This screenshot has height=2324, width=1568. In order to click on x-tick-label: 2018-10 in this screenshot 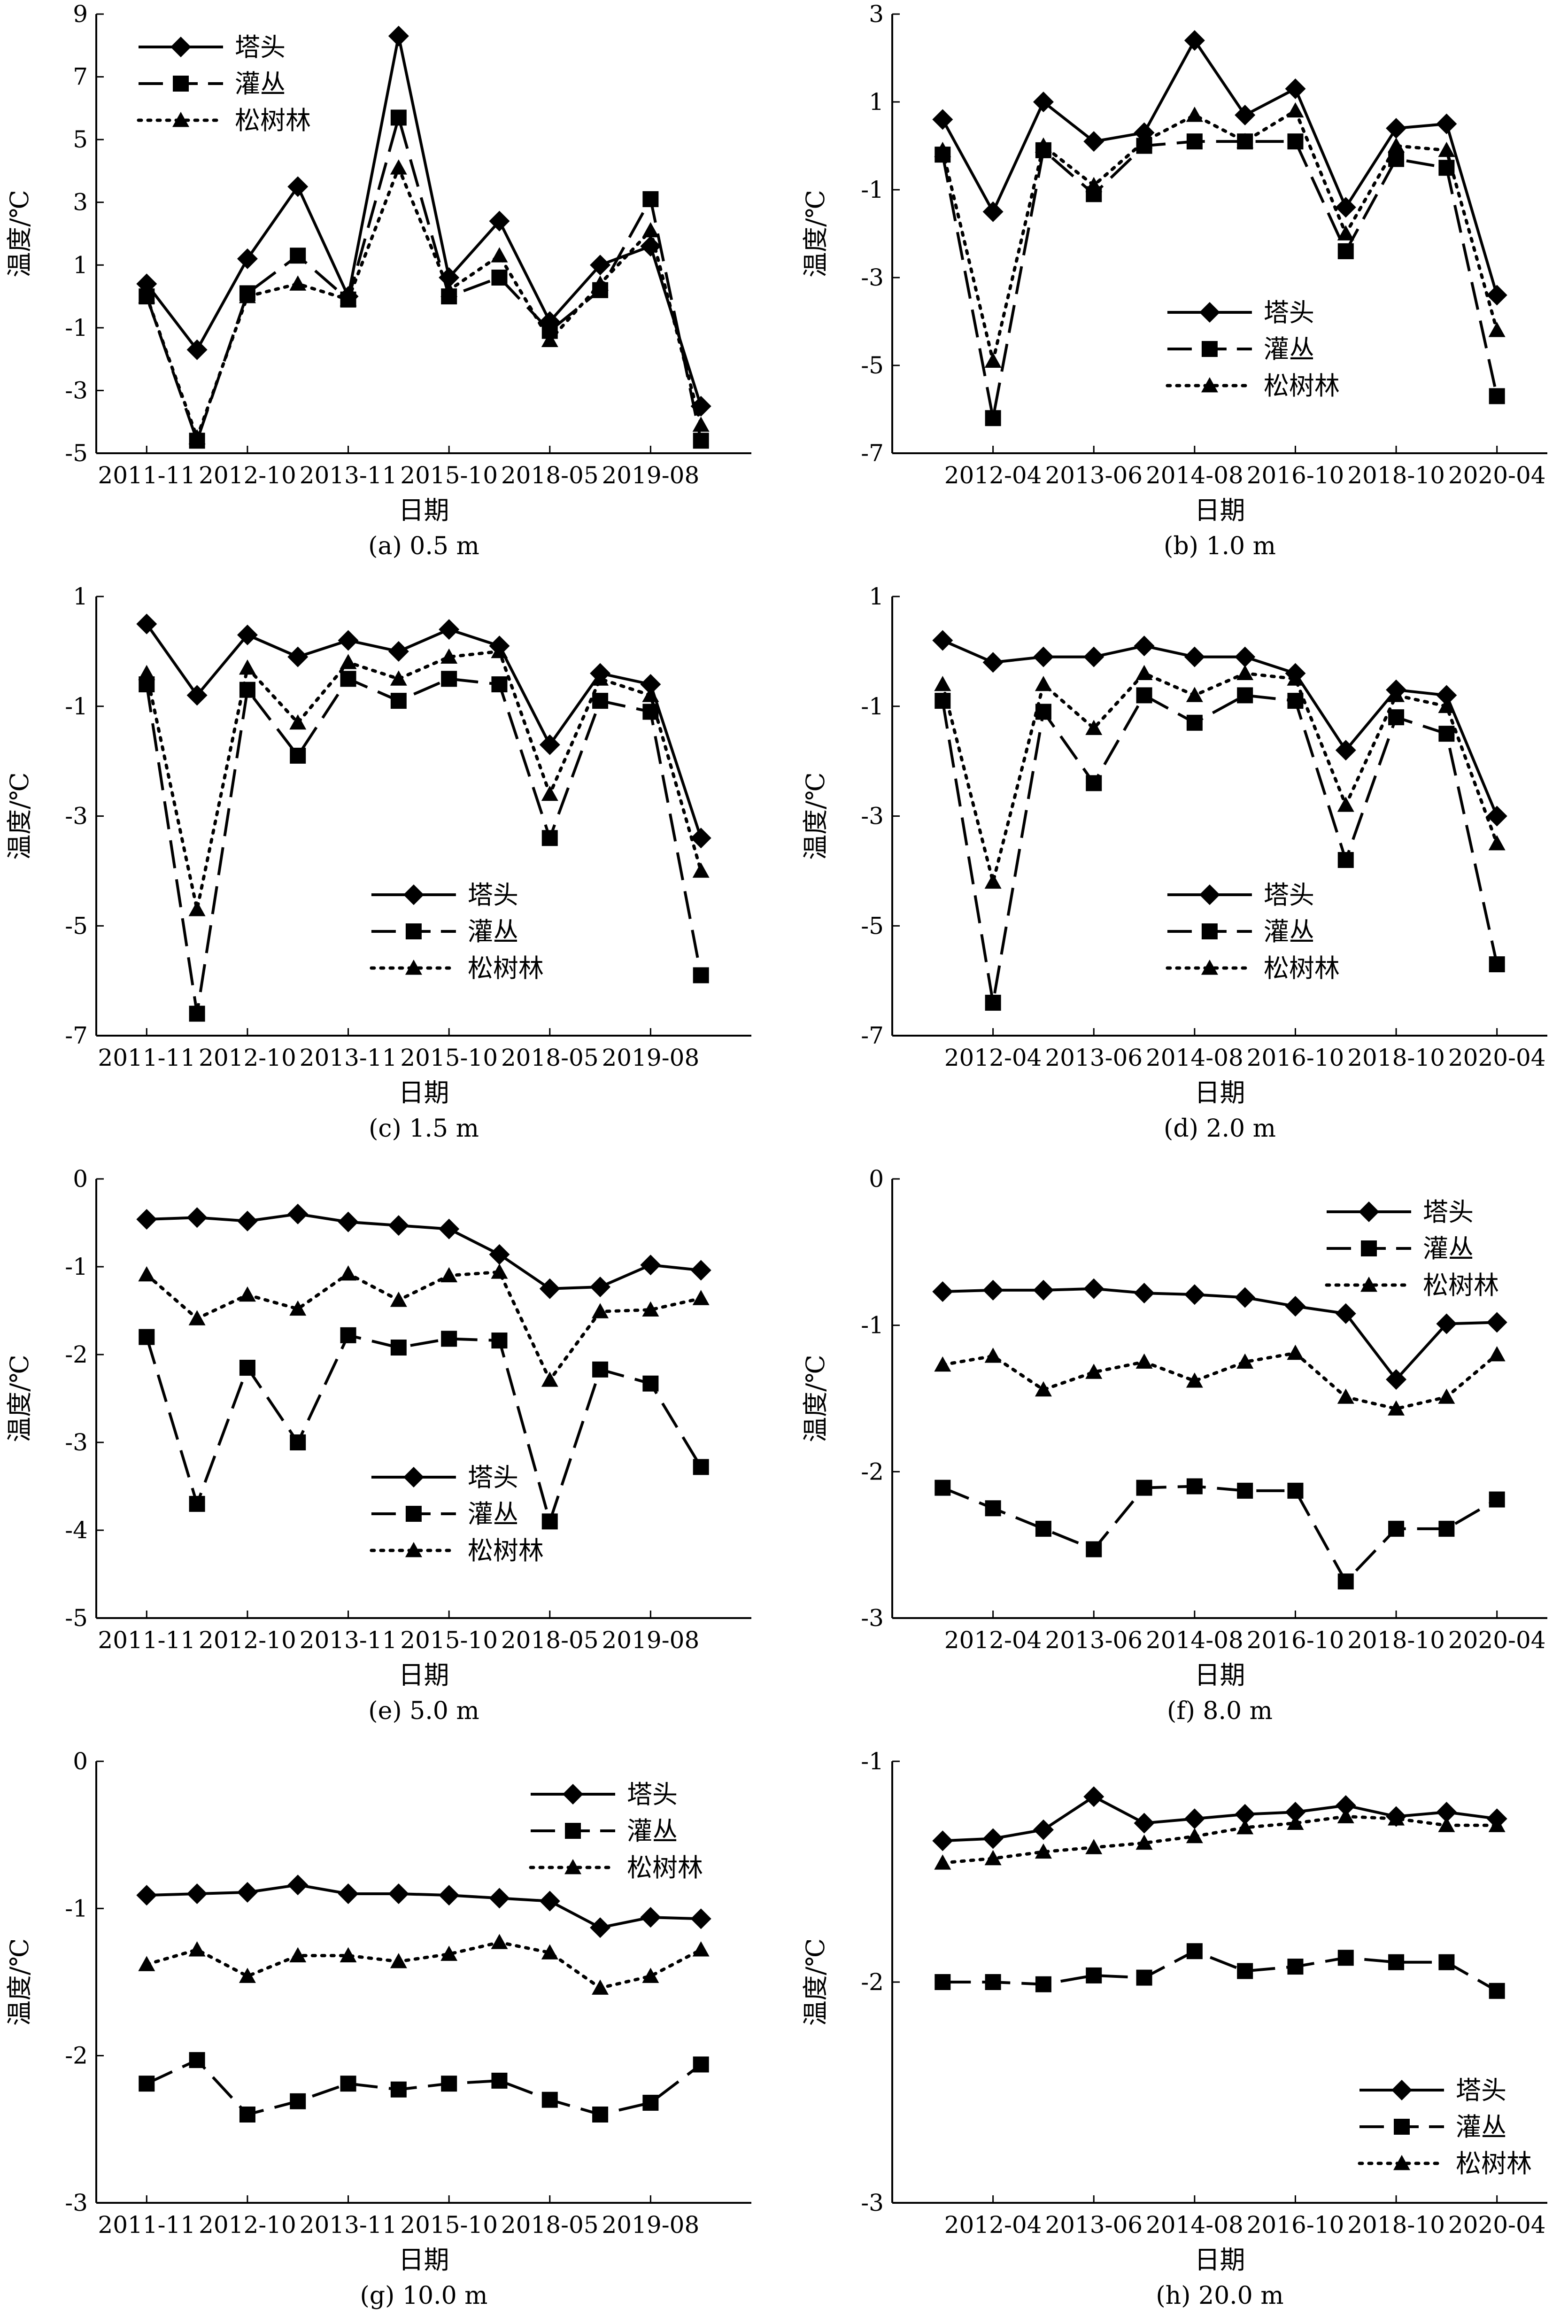, I will do `click(1396, 1057)`.